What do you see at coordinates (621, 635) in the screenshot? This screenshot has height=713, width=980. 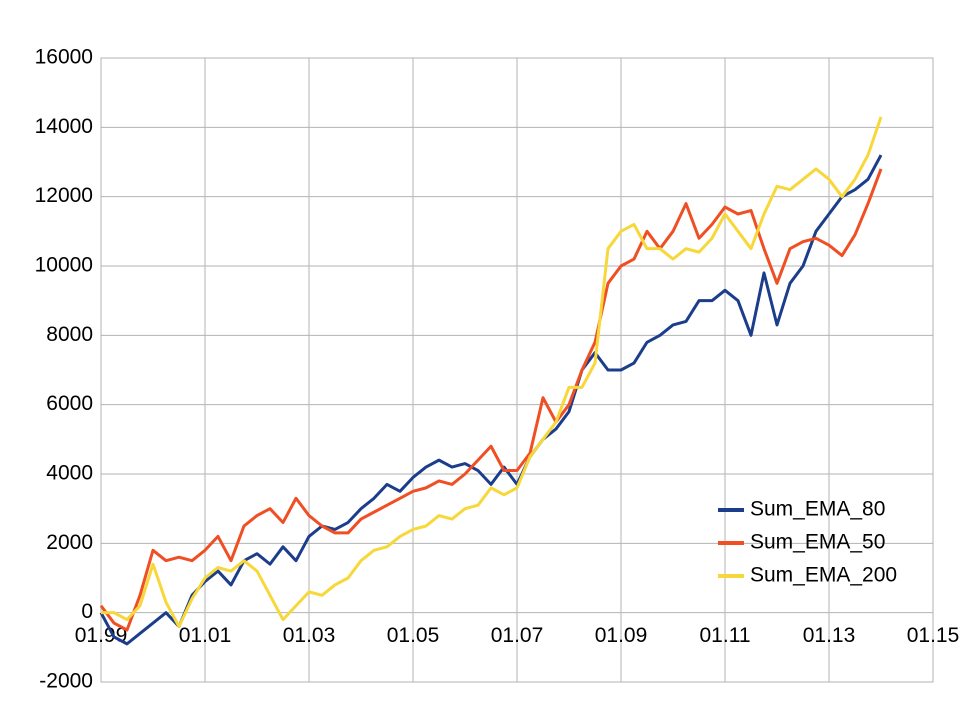 I see `x-tick-label: 01.09` at bounding box center [621, 635].